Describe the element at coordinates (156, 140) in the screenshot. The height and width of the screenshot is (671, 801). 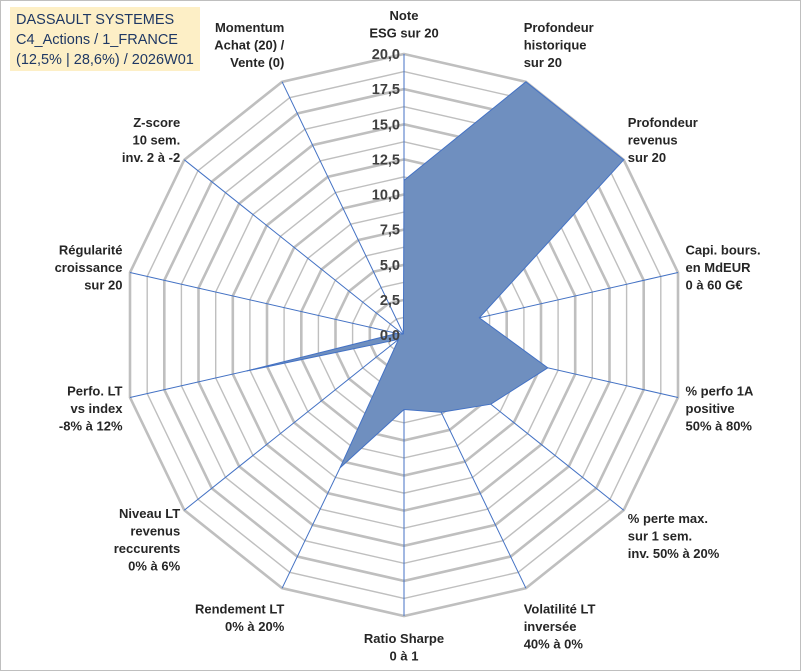
I see `category-label-line: 10 sem.` at that location.